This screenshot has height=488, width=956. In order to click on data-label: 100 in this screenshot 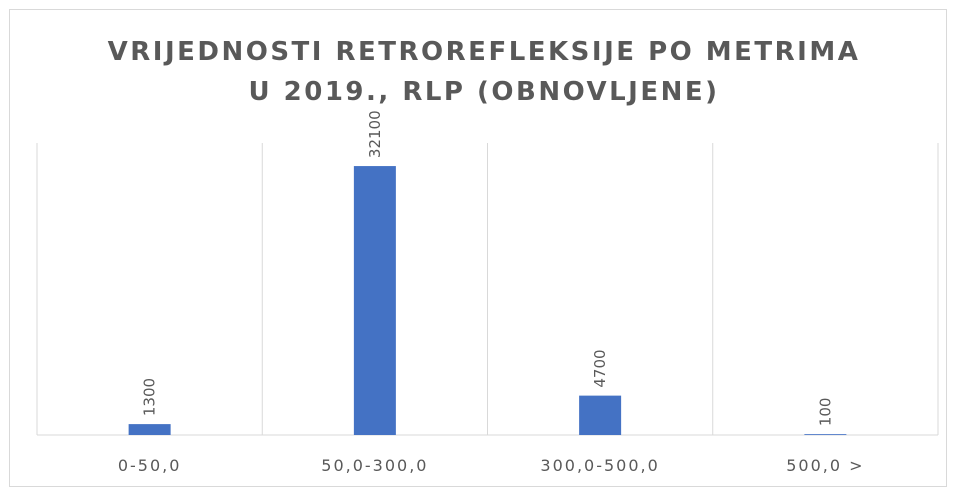, I will do `click(825, 412)`.